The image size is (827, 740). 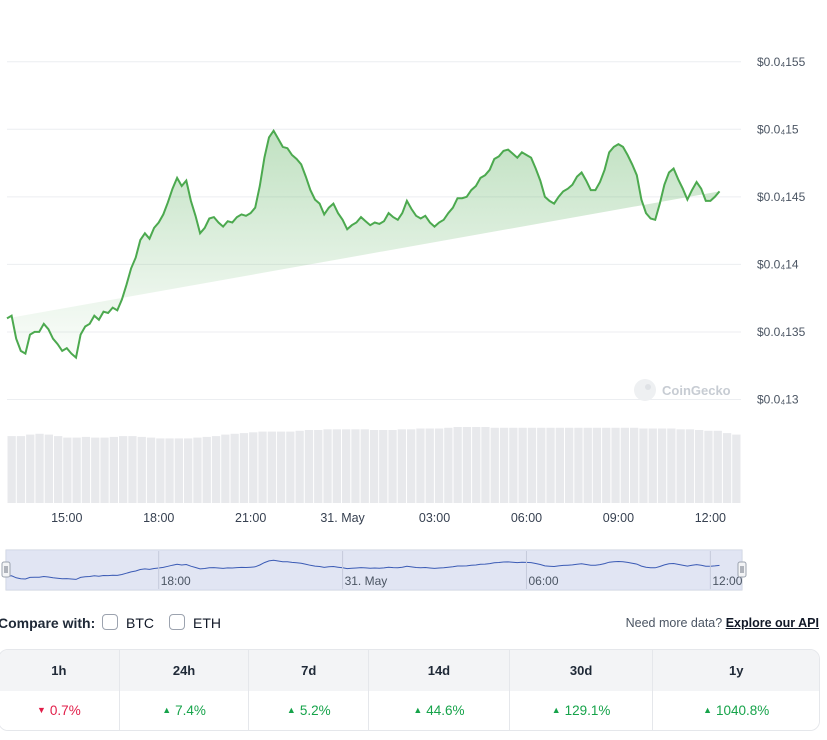 I want to click on navigator-selected-range, so click(x=374, y=570).